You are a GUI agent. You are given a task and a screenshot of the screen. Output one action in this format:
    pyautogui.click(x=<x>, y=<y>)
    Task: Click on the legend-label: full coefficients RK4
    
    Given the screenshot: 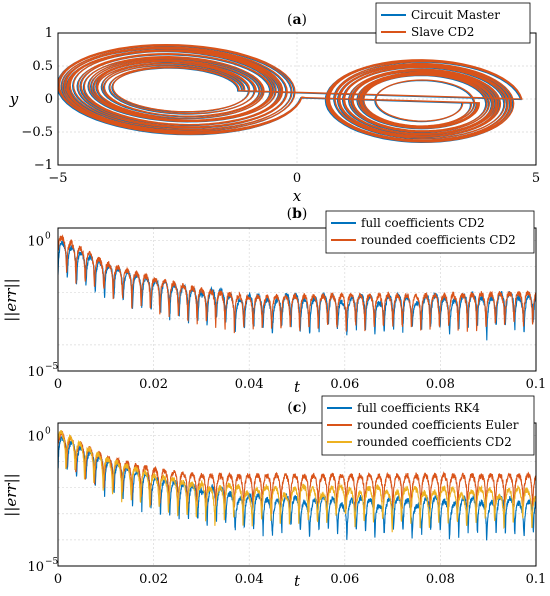 What is the action you would take?
    pyautogui.click(x=418, y=408)
    